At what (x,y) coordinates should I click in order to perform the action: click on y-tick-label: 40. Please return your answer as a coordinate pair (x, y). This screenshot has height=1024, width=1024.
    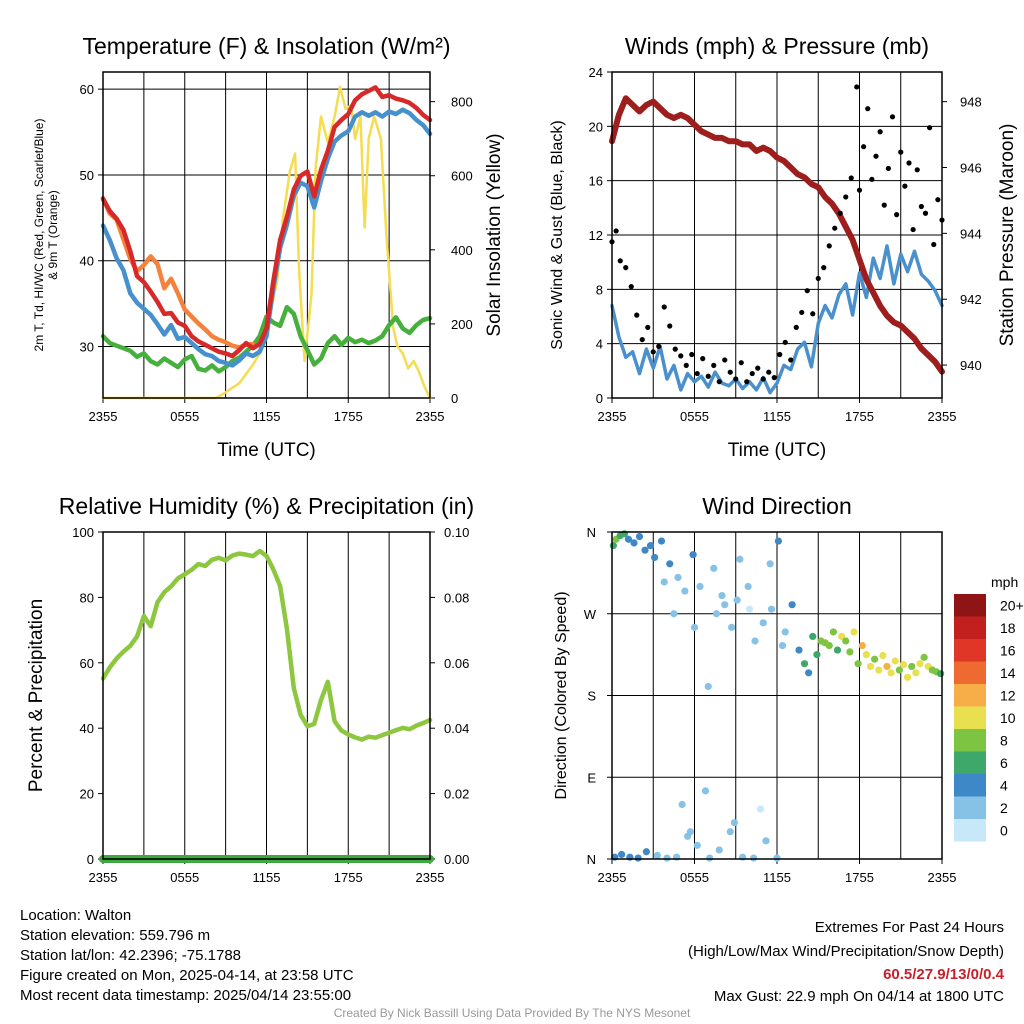
    Looking at the image, I should click on (87, 261).